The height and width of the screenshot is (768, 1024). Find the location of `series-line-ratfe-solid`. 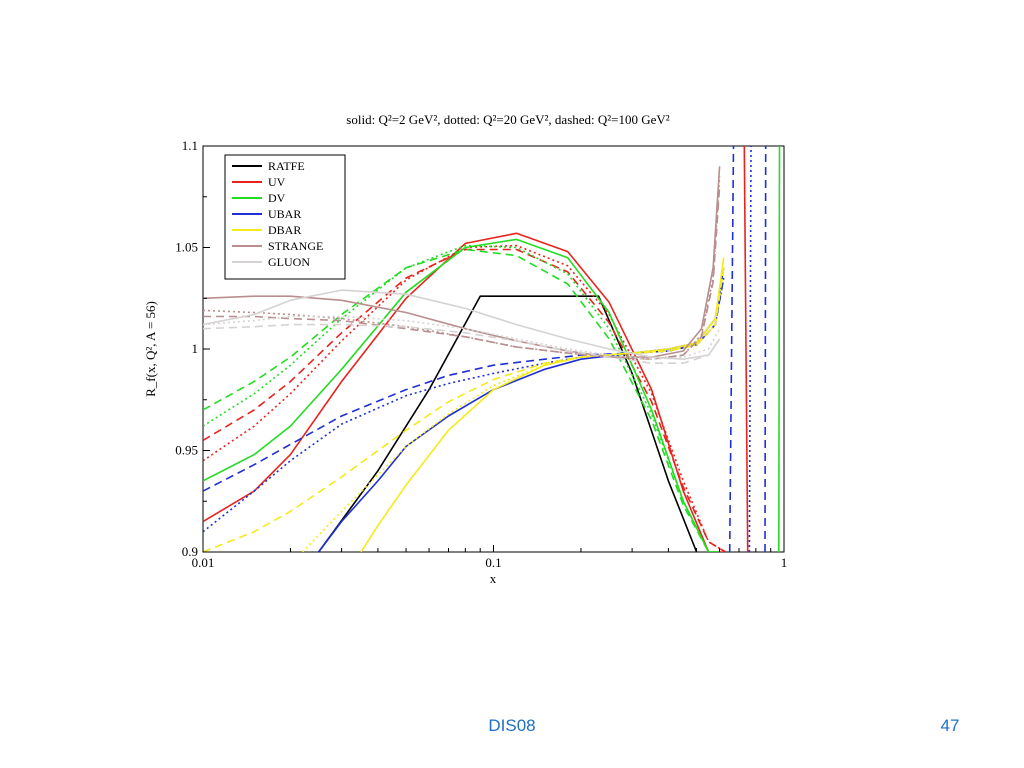

series-line-ratfe-solid is located at coordinates (507, 423).